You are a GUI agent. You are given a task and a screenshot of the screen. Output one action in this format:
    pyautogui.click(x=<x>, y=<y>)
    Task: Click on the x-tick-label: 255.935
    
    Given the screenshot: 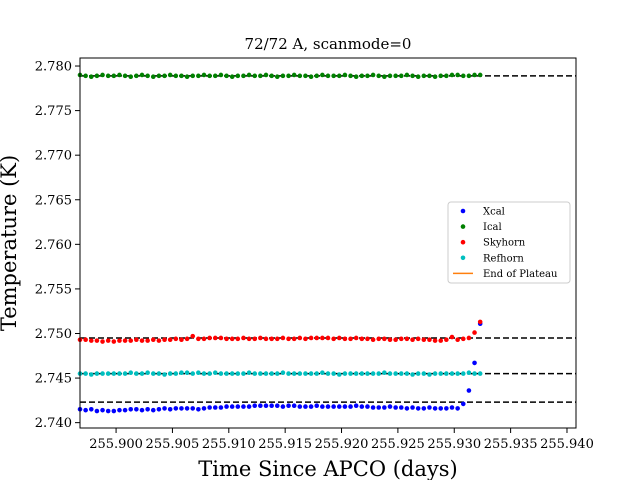 What is the action you would take?
    pyautogui.click(x=511, y=444)
    